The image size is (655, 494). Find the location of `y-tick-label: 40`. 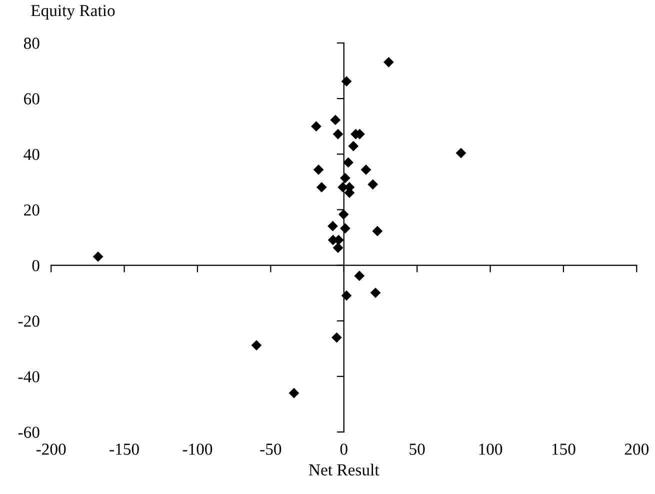

y-tick-label: 40 is located at coordinates (32, 154).